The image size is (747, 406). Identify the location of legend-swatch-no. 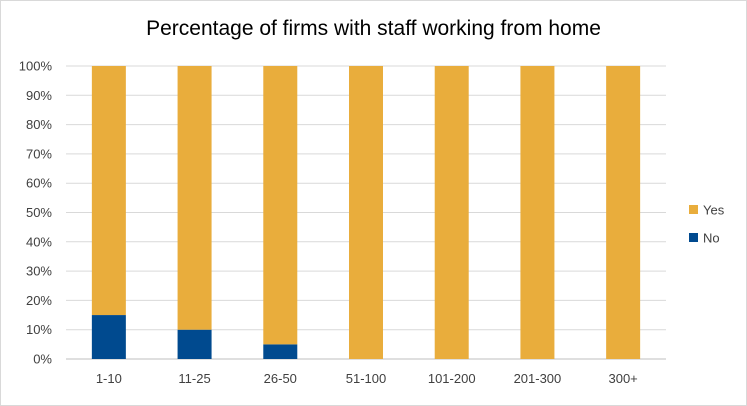
(693, 237).